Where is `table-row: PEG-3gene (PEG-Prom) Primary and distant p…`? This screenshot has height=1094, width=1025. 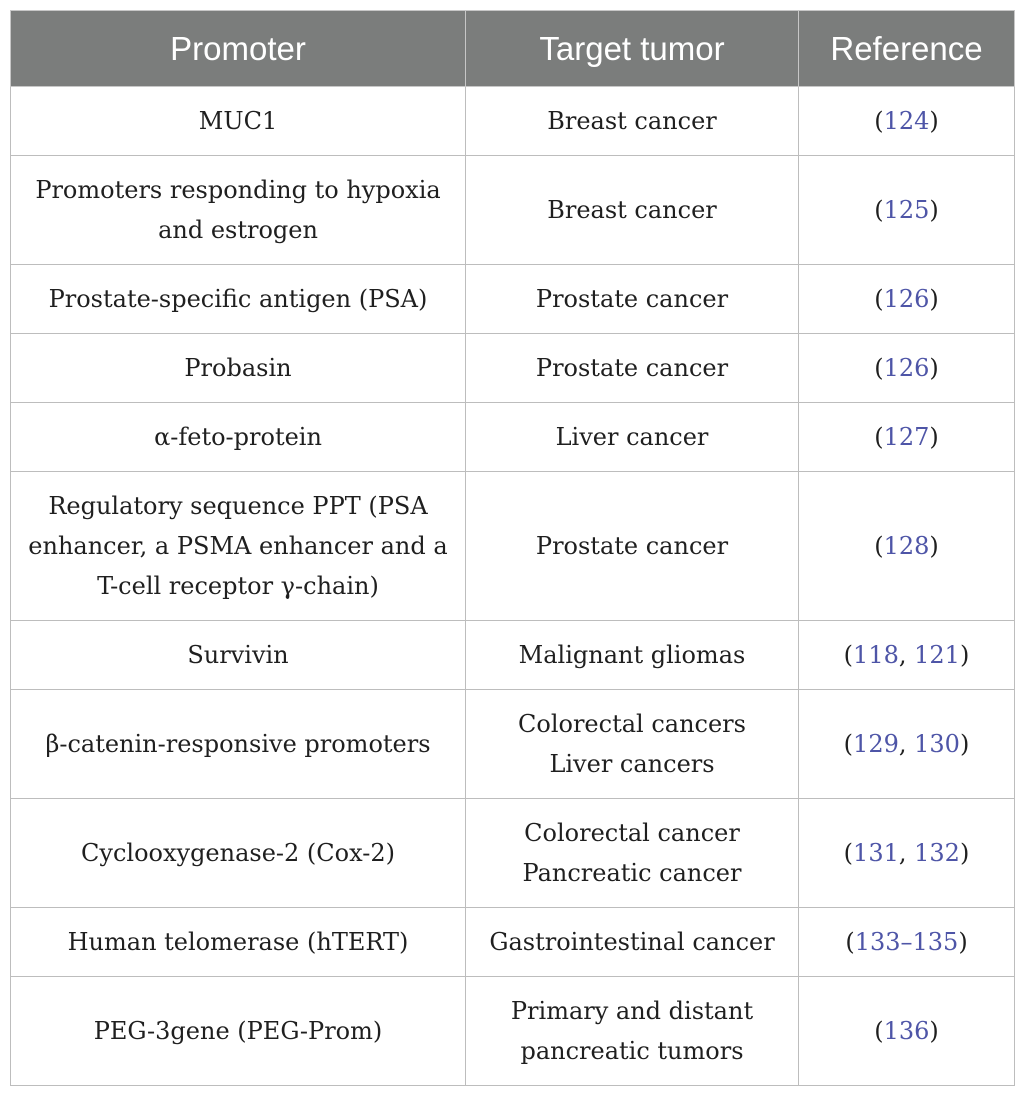 table-row: PEG-3gene (PEG-Prom) Primary and distant p… is located at coordinates (512, 1031).